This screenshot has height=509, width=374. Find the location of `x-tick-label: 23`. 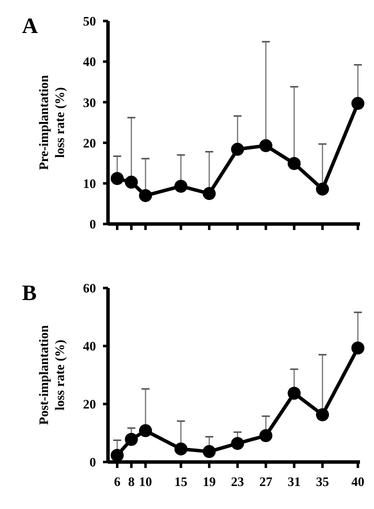

x-tick-label: 23 is located at coordinates (238, 481).